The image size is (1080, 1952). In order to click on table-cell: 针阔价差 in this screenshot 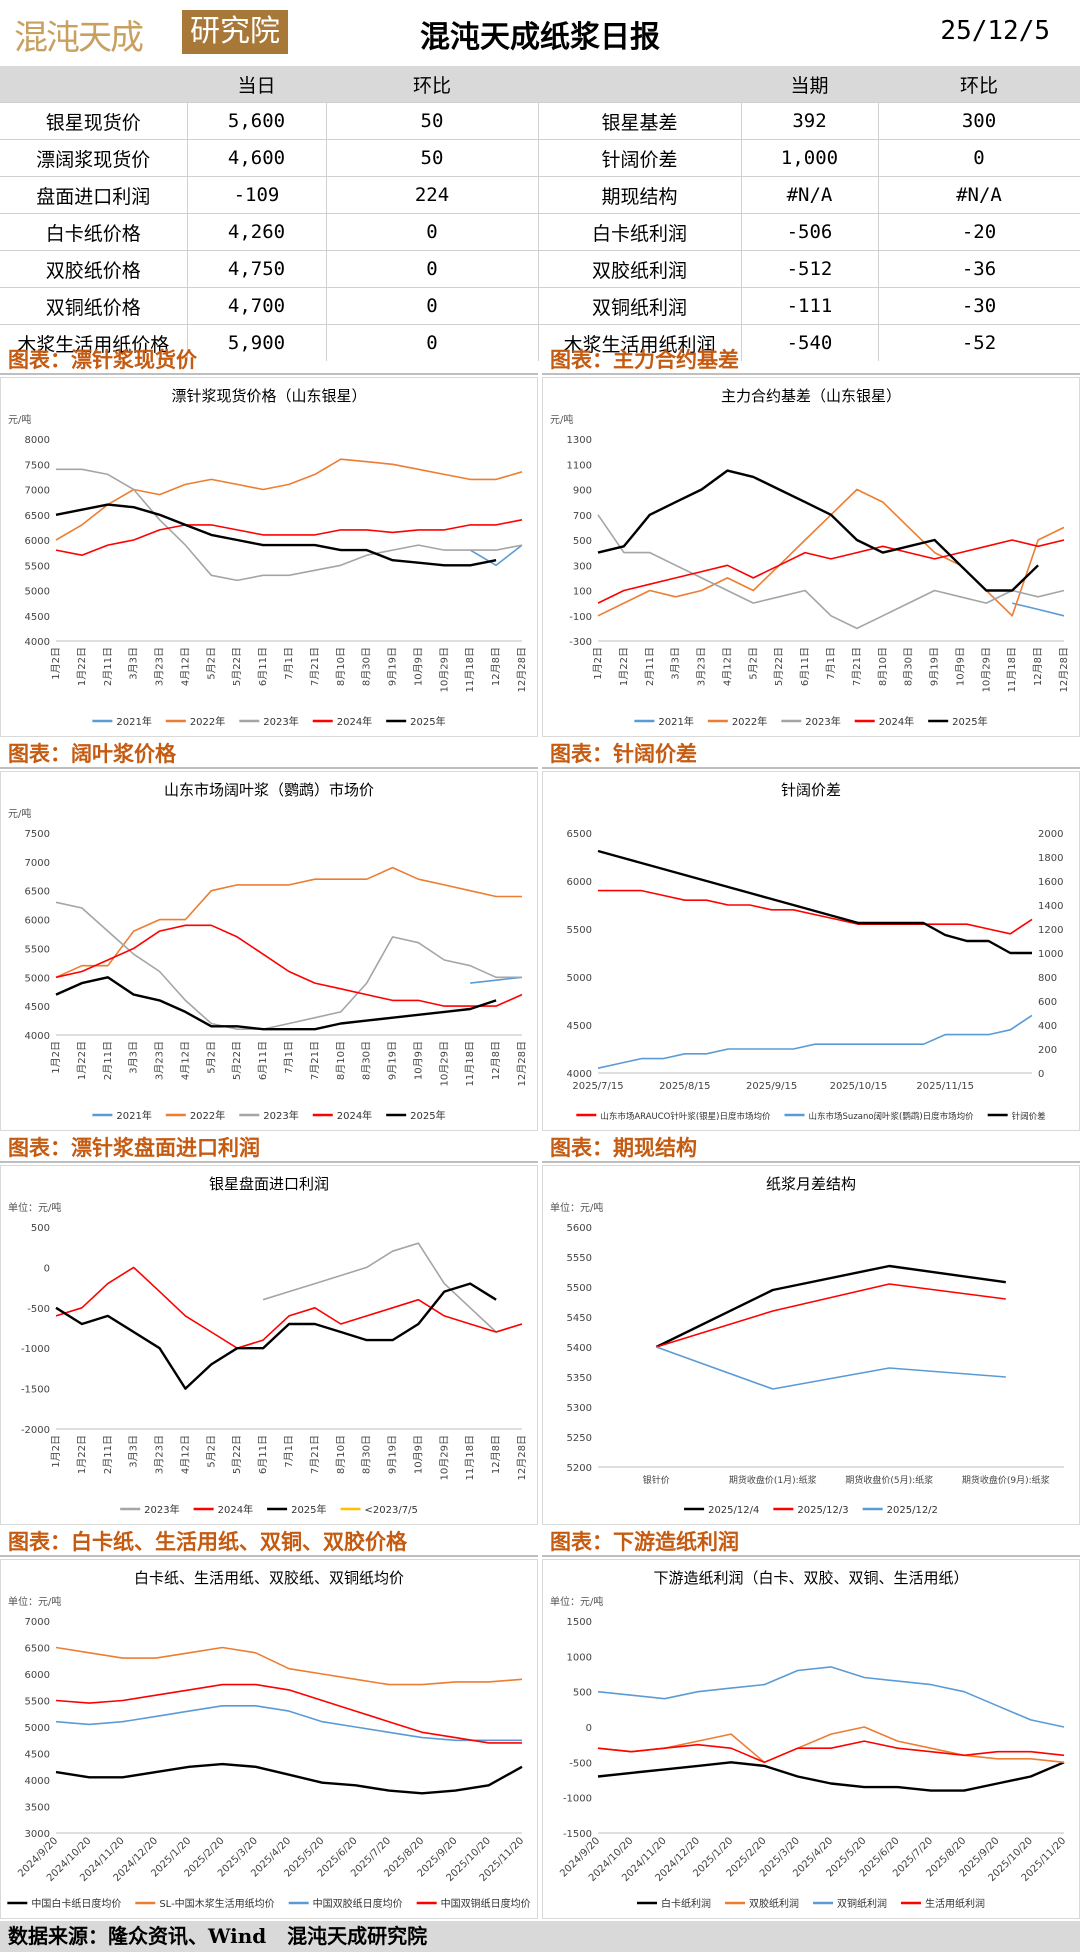, I will do `click(640, 158)`.